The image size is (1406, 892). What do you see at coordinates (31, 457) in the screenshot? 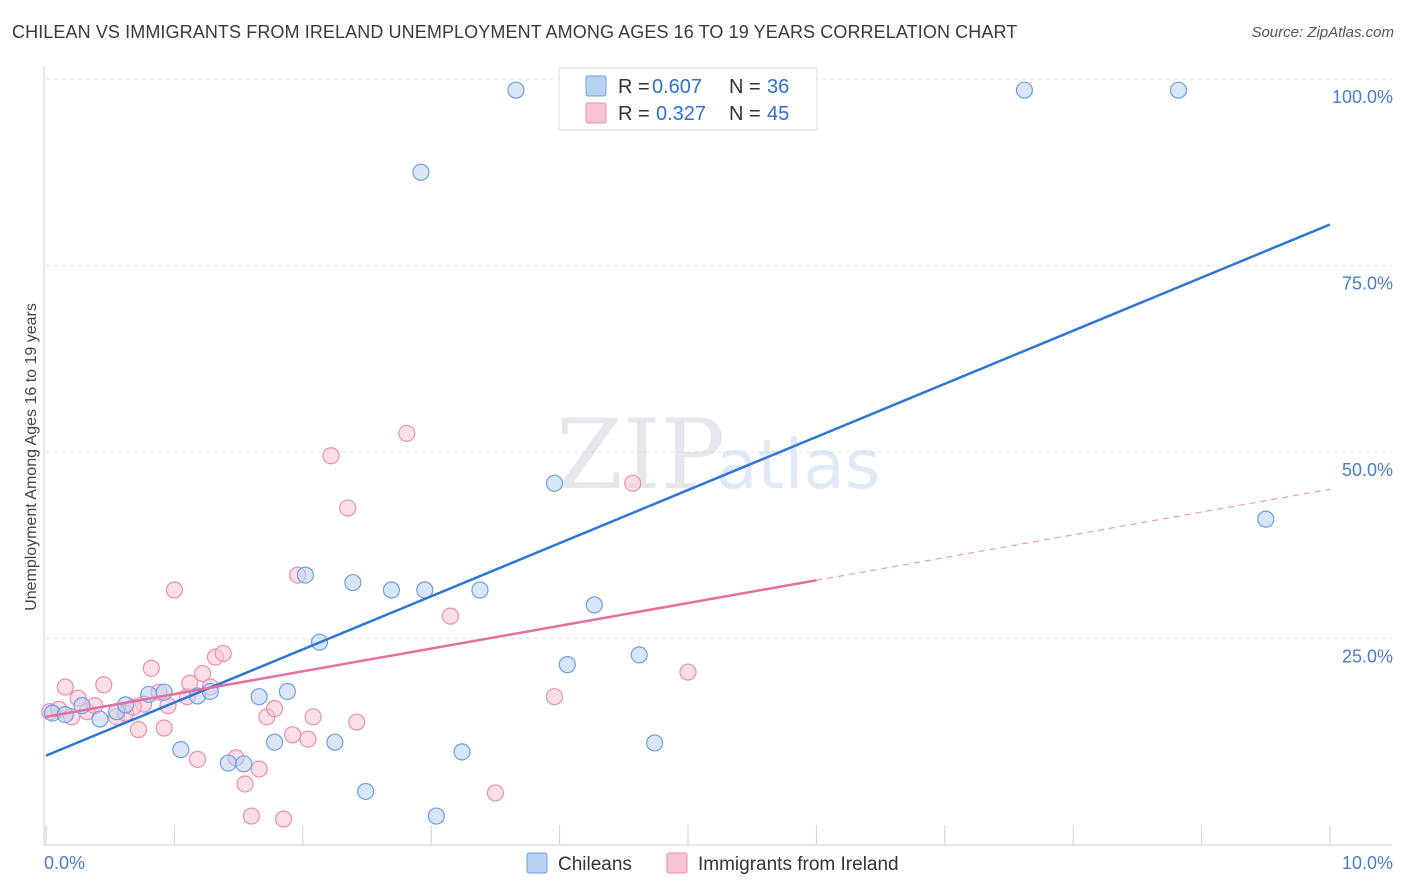
I see `y-axis-label: Unemployment Among Ages 16 to 19 years` at bounding box center [31, 457].